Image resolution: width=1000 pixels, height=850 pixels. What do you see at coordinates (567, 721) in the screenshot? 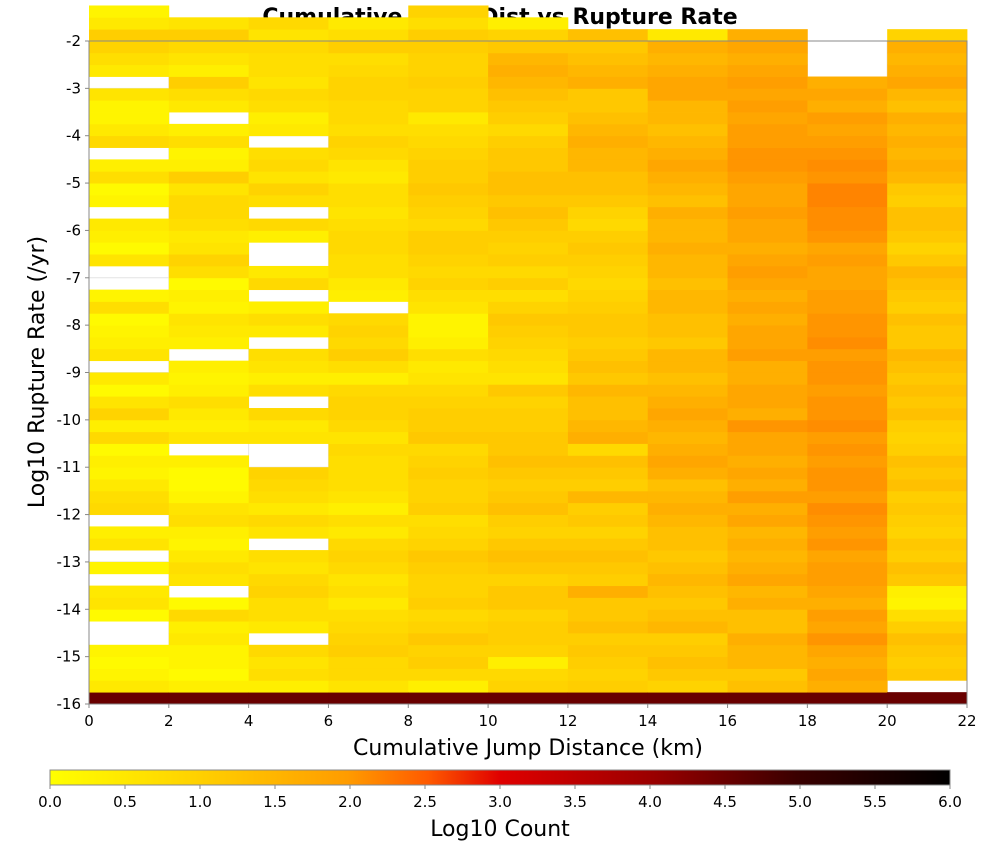
I see `x-tick-label: 12` at bounding box center [567, 721].